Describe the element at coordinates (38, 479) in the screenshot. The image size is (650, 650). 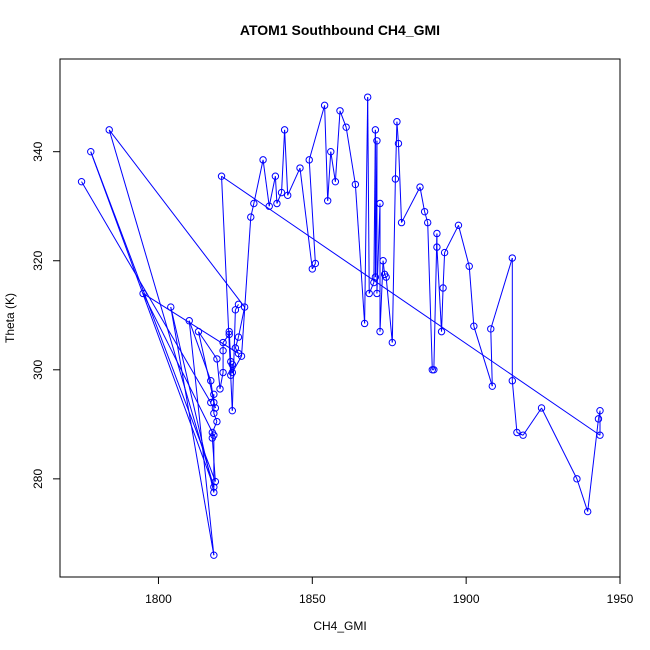
I see `y-tick-label: 280` at that location.